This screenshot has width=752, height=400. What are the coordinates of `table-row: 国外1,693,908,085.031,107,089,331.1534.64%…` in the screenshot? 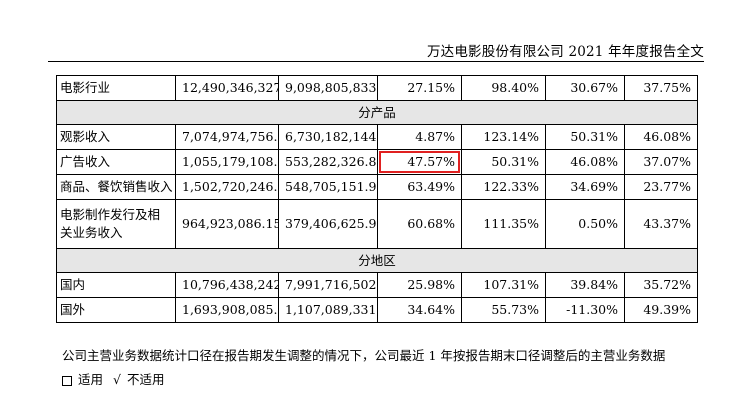 It's located at (377, 310).